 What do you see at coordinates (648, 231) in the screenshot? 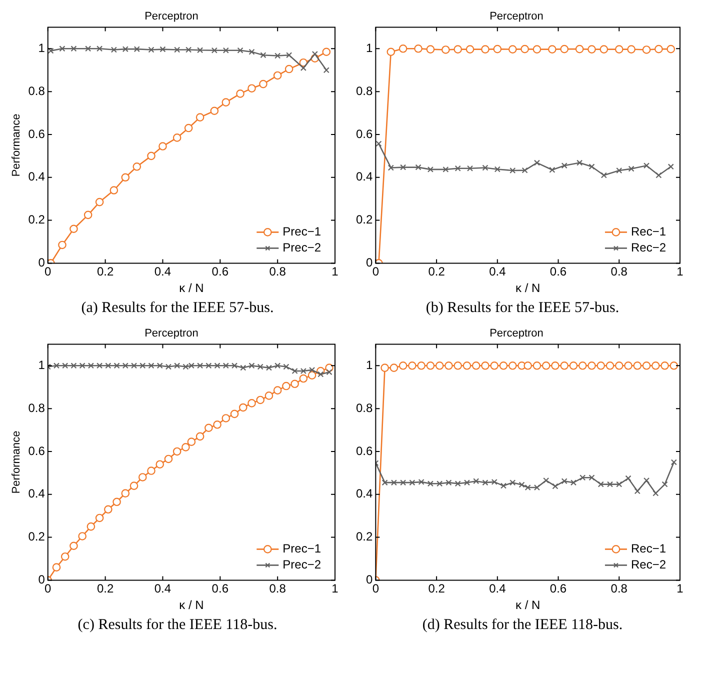
I see `legend-label: Rec−1` at bounding box center [648, 231].